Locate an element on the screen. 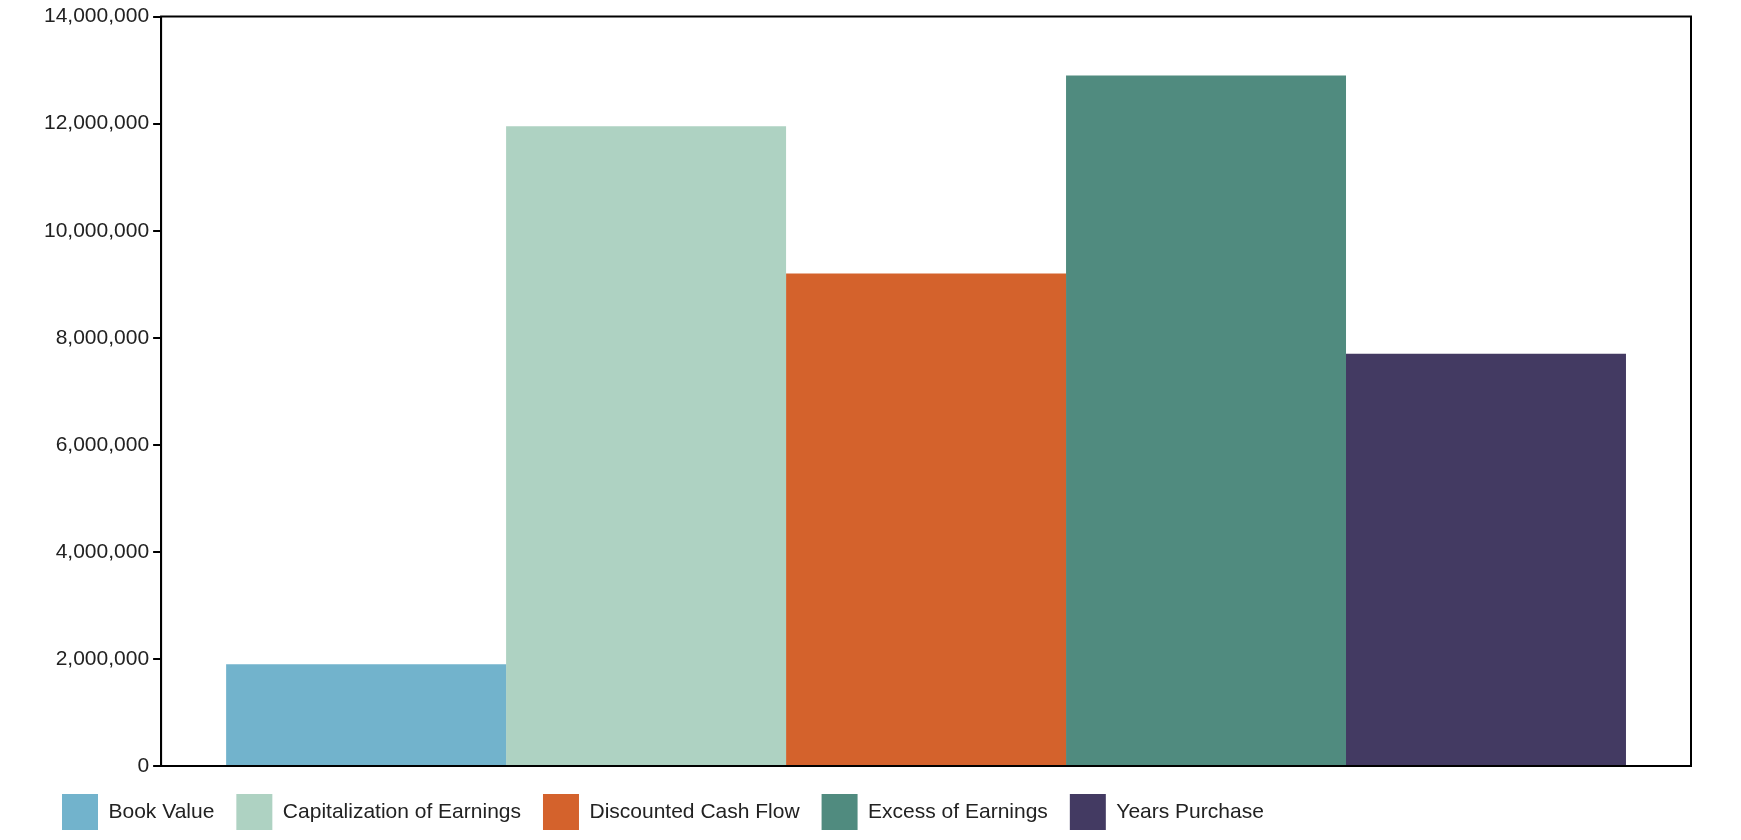 Image resolution: width=1741 pixels, height=840 pixels. y-tick-label: 2,000,000 is located at coordinates (102, 657).